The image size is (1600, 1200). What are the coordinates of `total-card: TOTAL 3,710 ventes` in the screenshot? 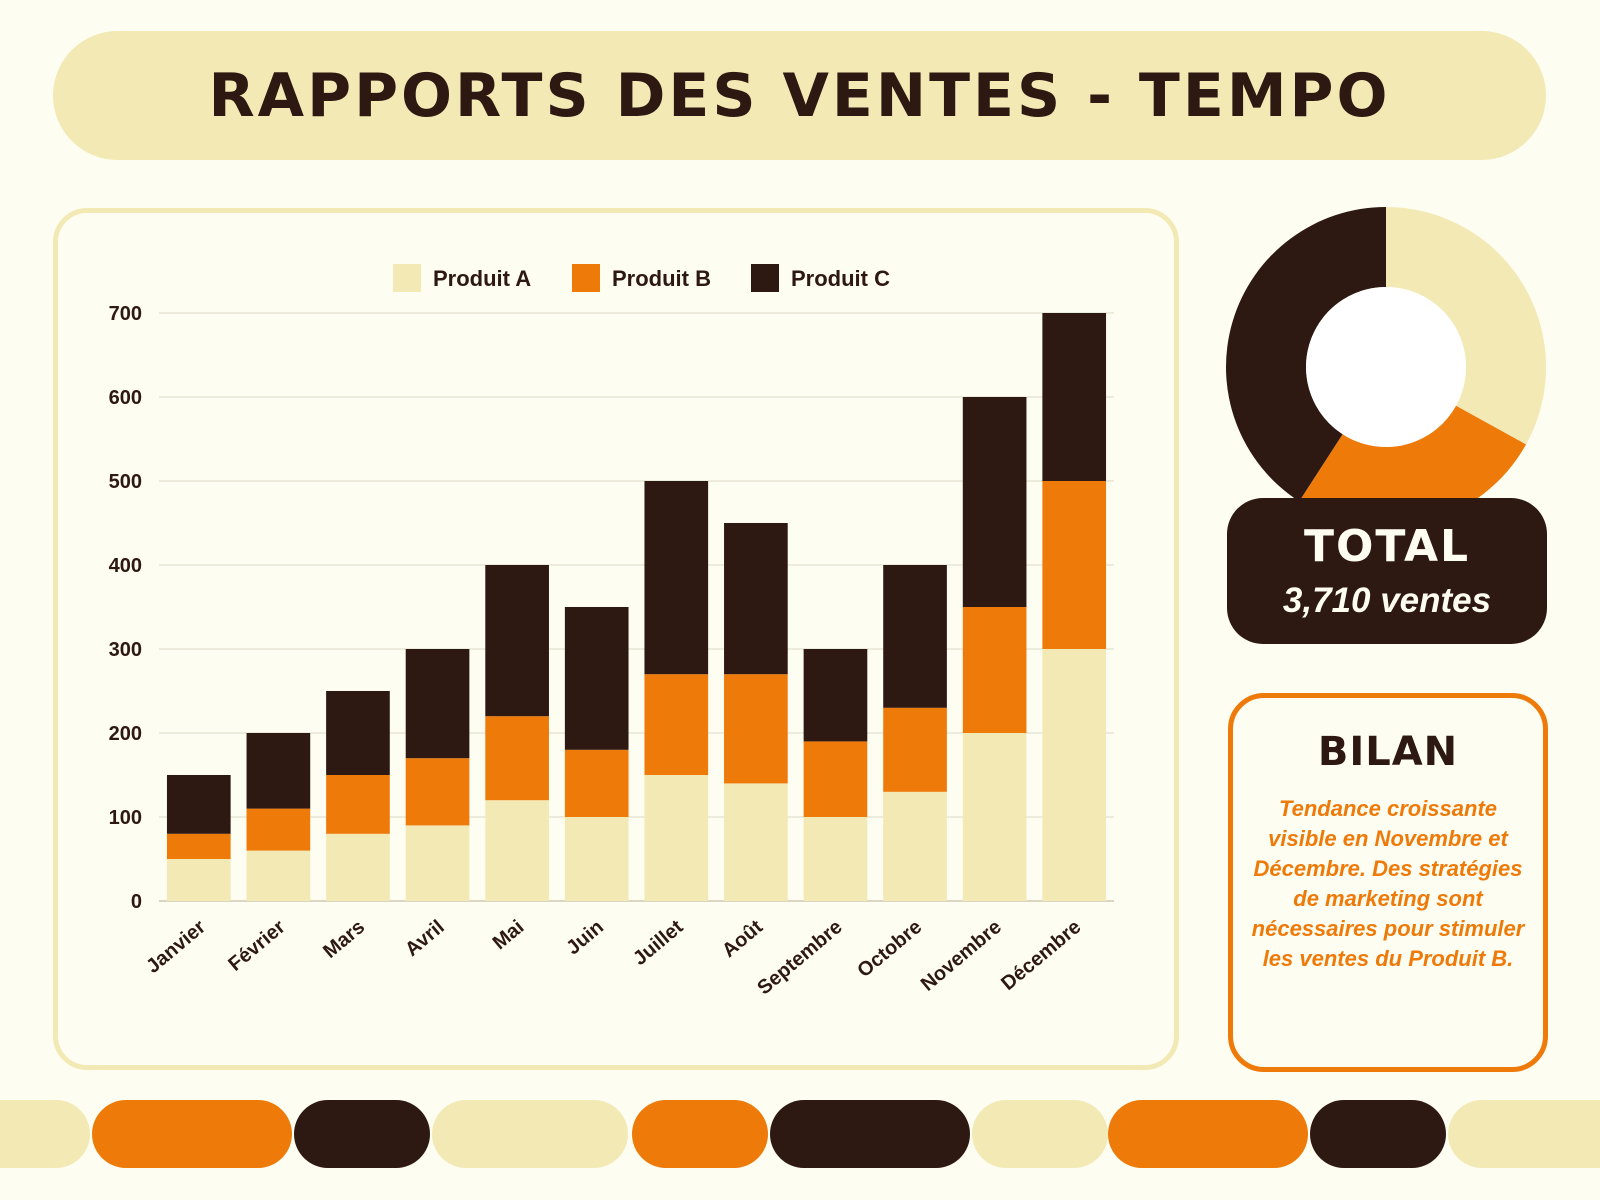 It's located at (1387, 571).